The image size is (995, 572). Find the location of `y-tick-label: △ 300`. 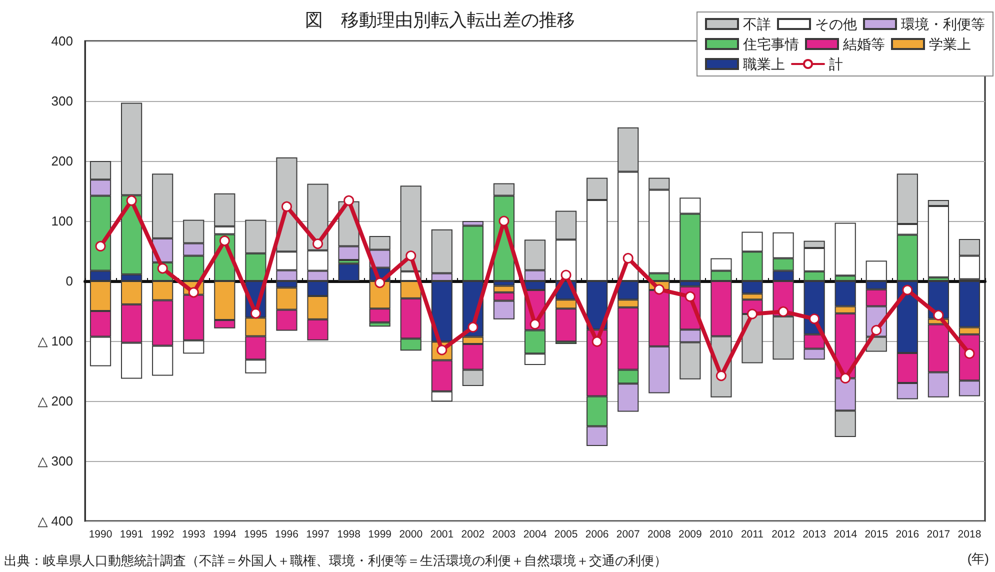

y-tick-label: △ 300 is located at coordinates (55, 461).